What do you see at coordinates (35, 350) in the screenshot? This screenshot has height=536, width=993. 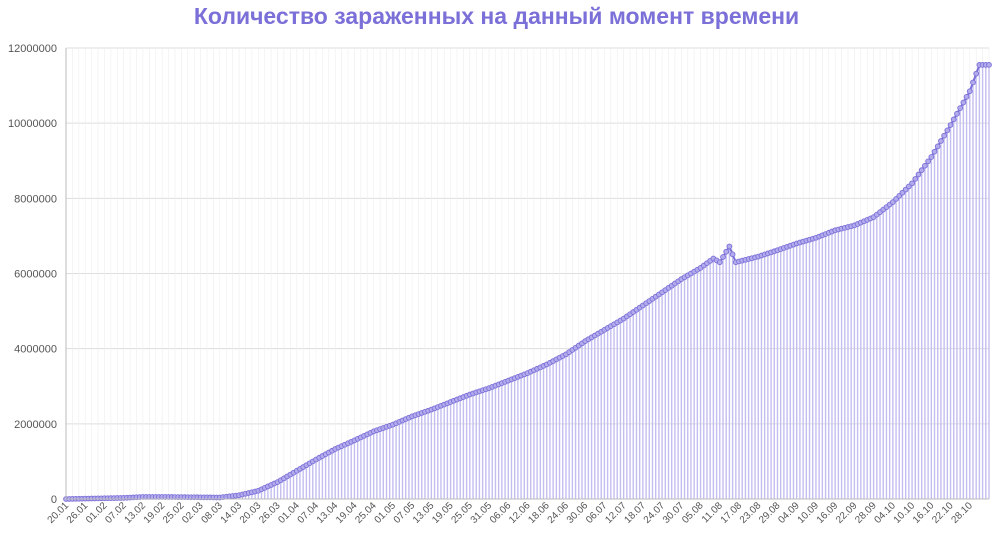 I see `y-tick-label: 4000000` at bounding box center [35, 350].